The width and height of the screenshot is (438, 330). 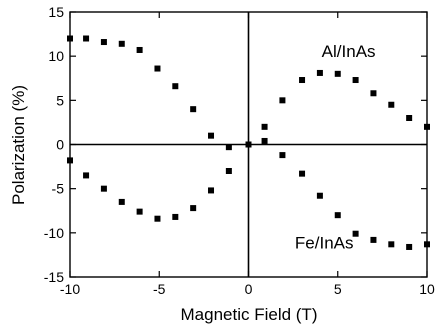 I want to click on x-tick-label: -5, so click(x=159, y=289).